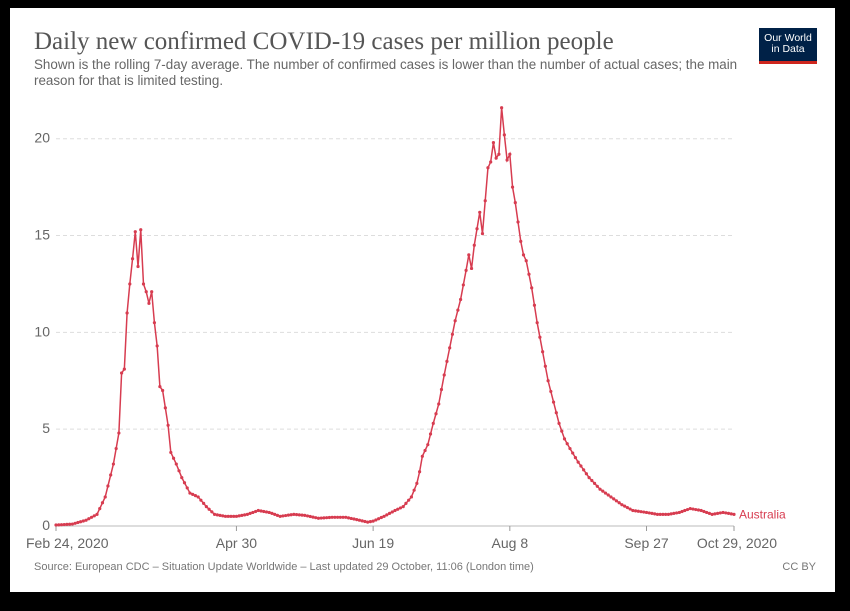  I want to click on owid-logo: Our World in Data, so click(788, 46).